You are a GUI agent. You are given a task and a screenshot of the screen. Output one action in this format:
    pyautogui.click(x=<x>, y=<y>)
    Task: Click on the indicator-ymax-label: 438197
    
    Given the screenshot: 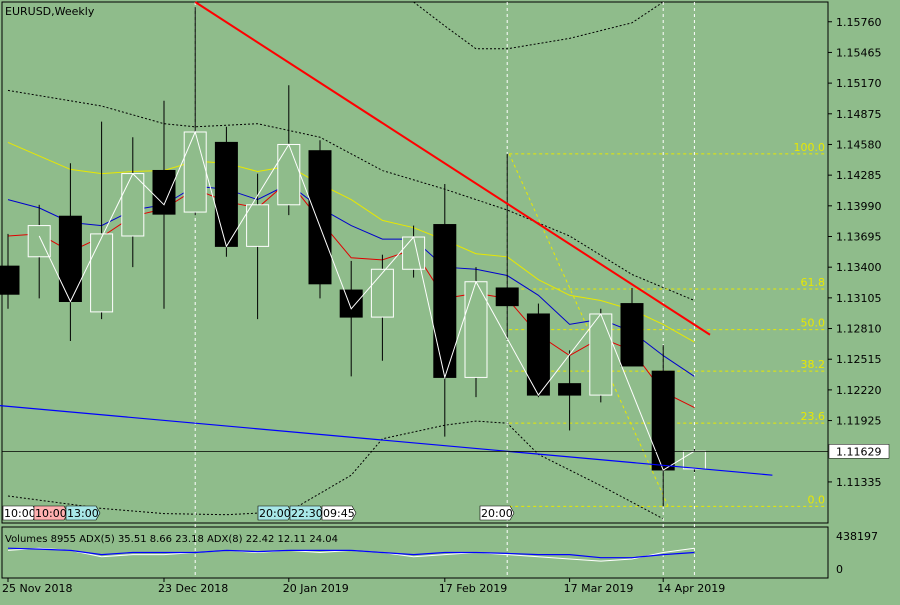 What is the action you would take?
    pyautogui.click(x=857, y=536)
    